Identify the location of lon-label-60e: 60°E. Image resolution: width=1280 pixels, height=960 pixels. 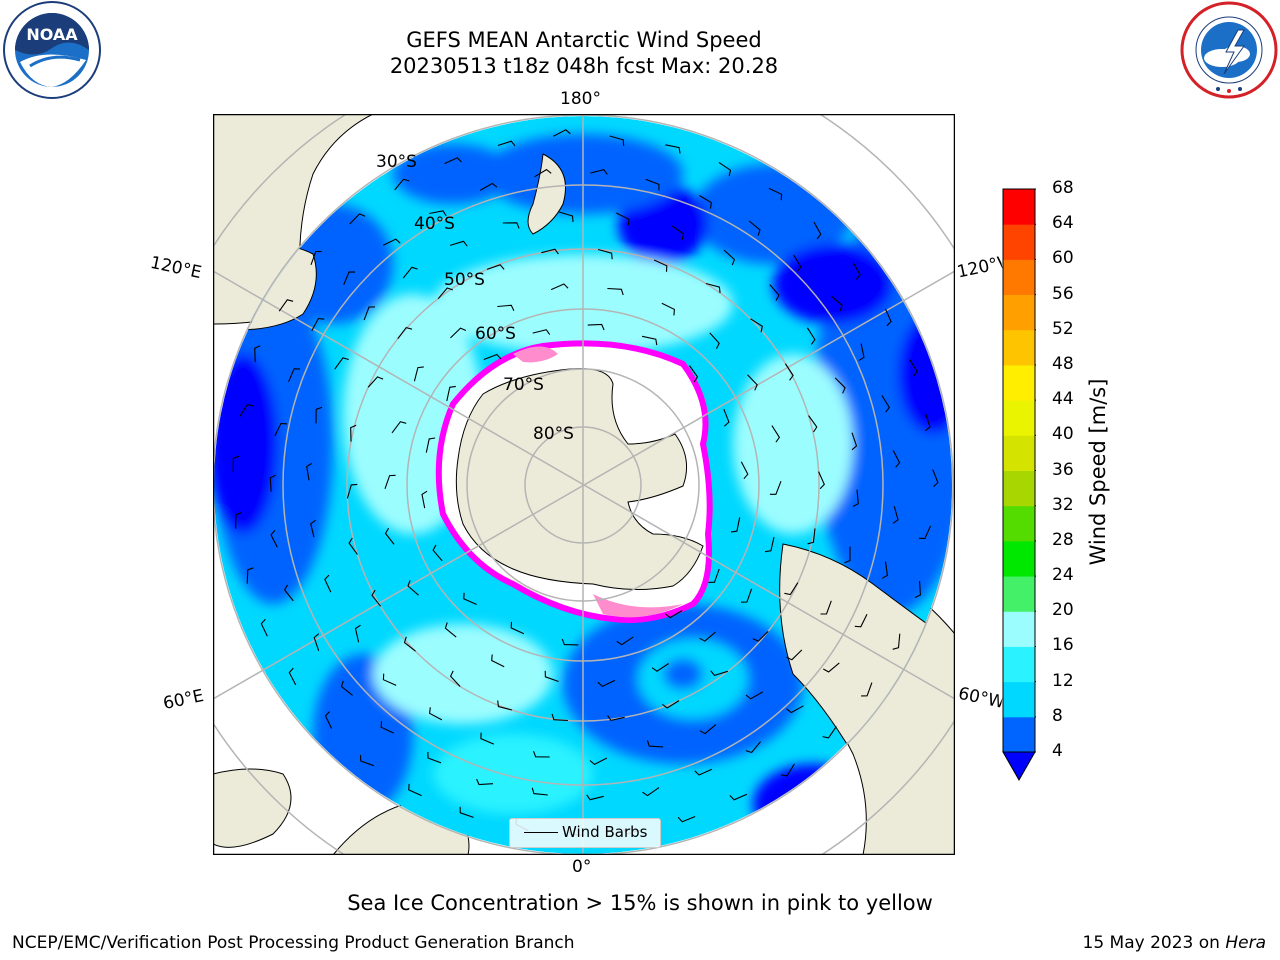
(183, 700).